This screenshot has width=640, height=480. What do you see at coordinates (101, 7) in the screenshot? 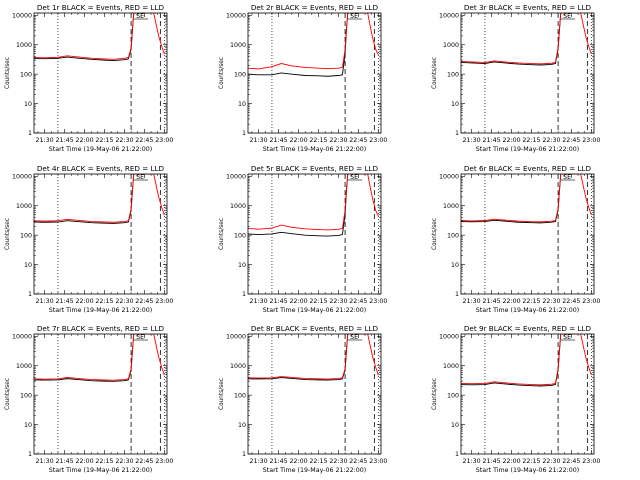
I see `chart-title: Det 1r BLACK = Events, RED = LLD` at bounding box center [101, 7].